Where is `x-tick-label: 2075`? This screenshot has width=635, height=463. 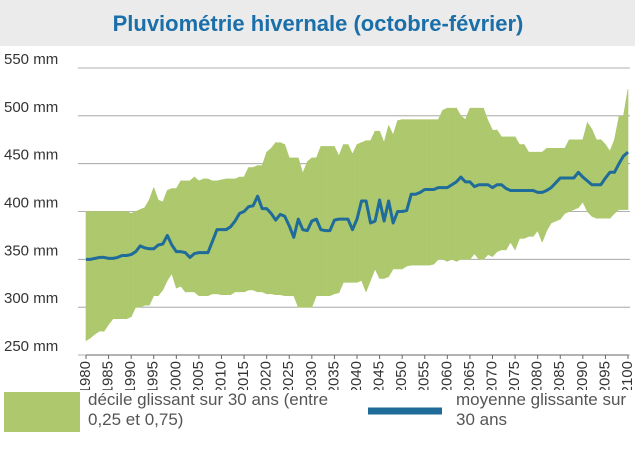
x-tick-label: 2075 is located at coordinates (514, 375).